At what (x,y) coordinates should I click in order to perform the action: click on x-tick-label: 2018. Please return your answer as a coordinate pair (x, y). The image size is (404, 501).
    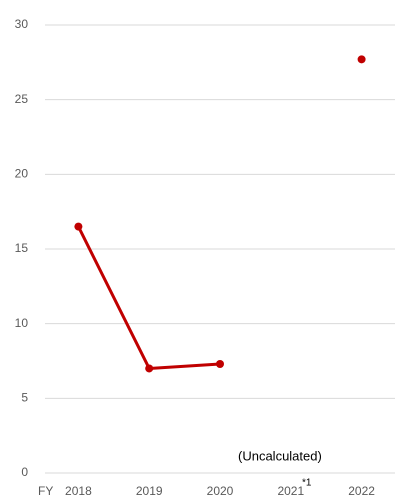
    Looking at the image, I should click on (78, 491).